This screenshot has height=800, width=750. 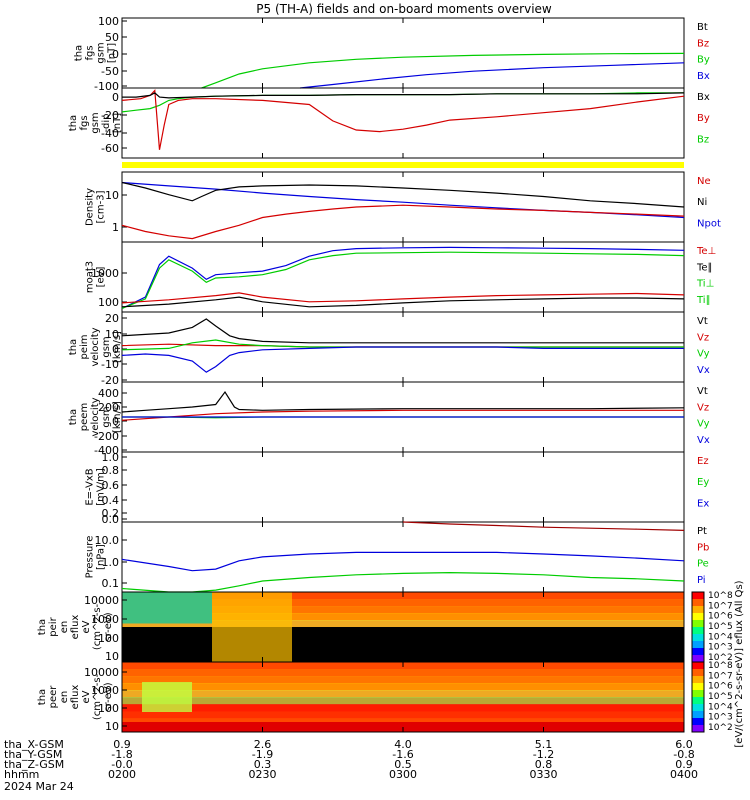 What do you see at coordinates (543, 526) in the screenshot?
I see `series-Pb` at bounding box center [543, 526].